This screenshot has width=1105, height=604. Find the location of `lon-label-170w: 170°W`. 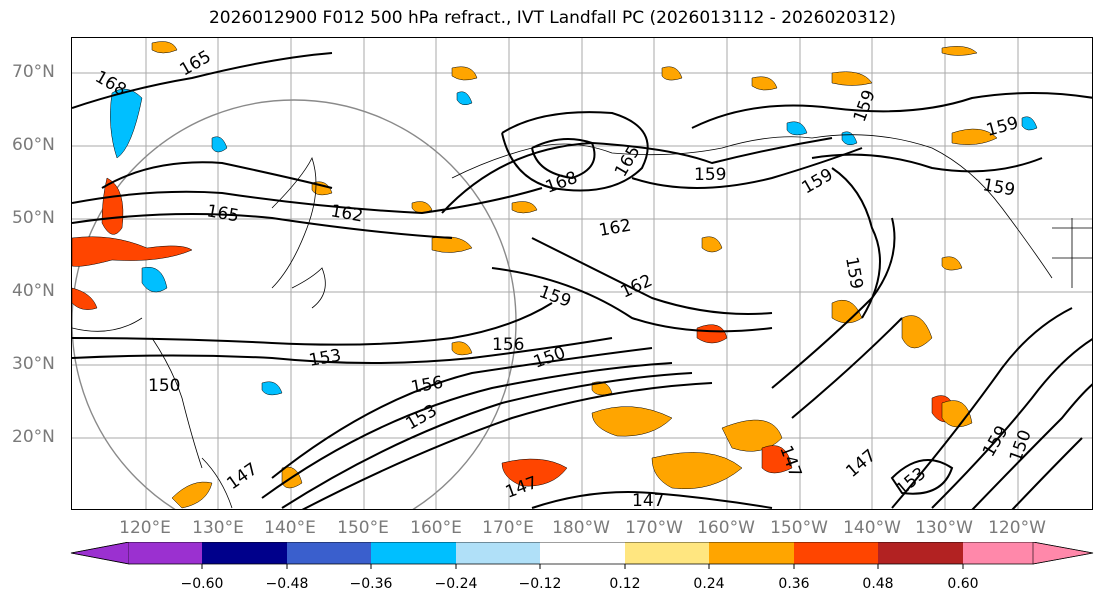

lon-label-170w: 170°W is located at coordinates (654, 528).